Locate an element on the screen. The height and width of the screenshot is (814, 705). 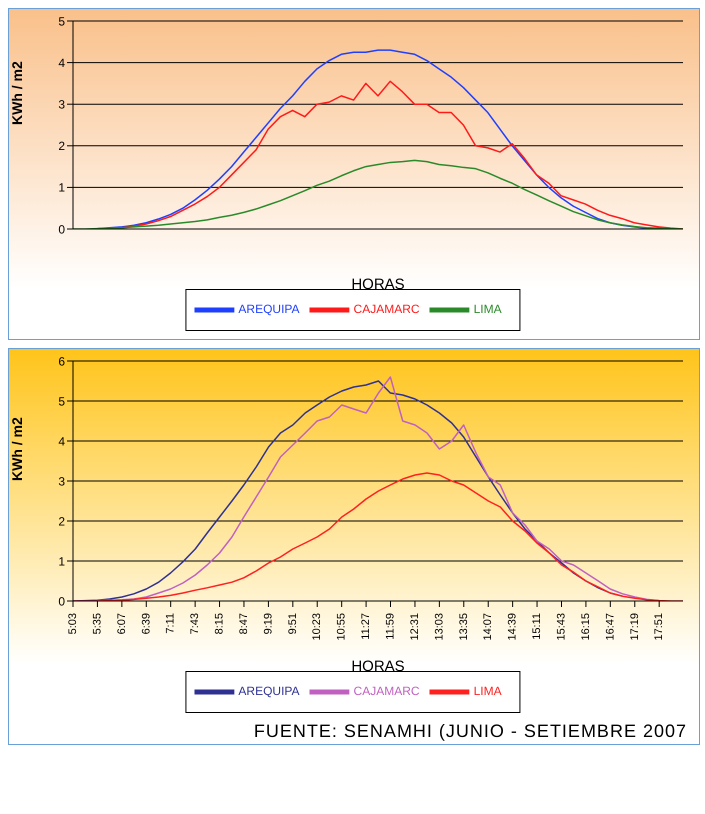
x-tick-label: 14:39 is located at coordinates (512, 627).